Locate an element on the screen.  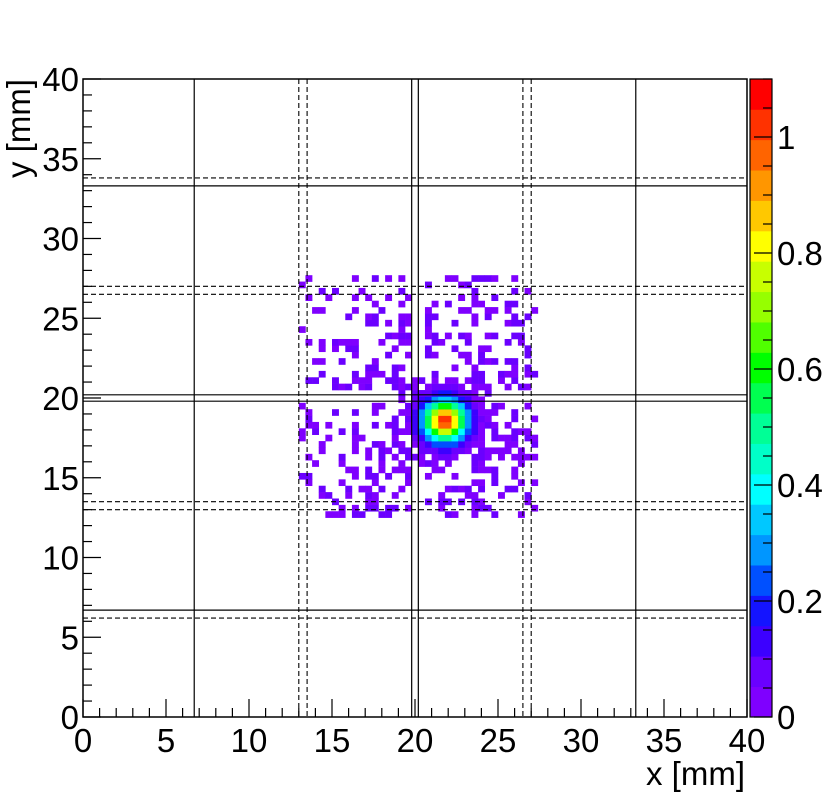
y-tick-label: 20 is located at coordinates (60, 398).